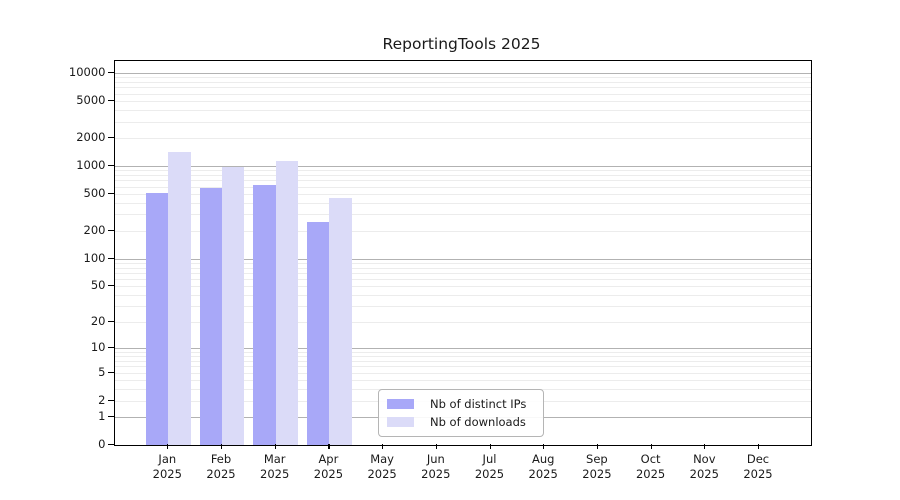 This screenshot has width=900, height=500. Describe the element at coordinates (210, 316) in the screenshot. I see `bar-distinct-ips-feb` at that location.